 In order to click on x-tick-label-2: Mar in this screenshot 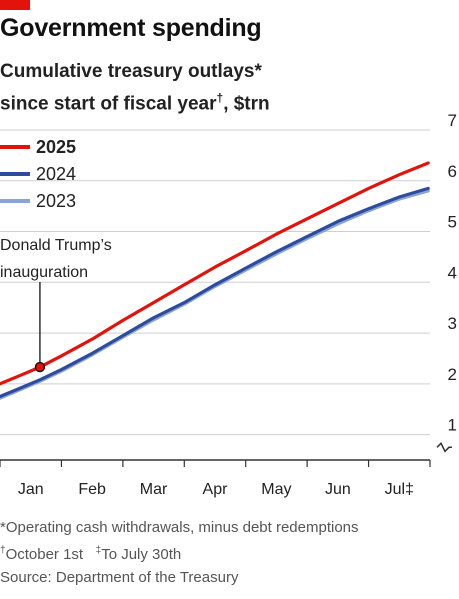, I will do `click(154, 489)`.